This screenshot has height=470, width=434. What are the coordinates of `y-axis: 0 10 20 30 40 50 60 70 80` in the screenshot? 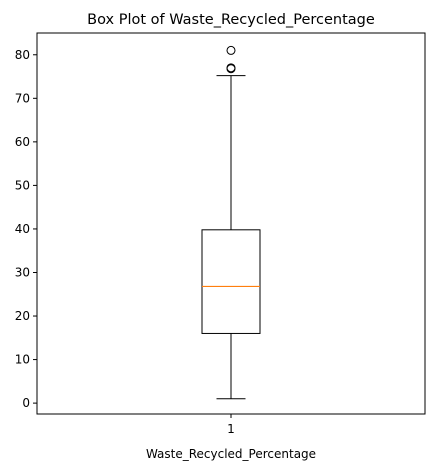 It's located at (26, 229).